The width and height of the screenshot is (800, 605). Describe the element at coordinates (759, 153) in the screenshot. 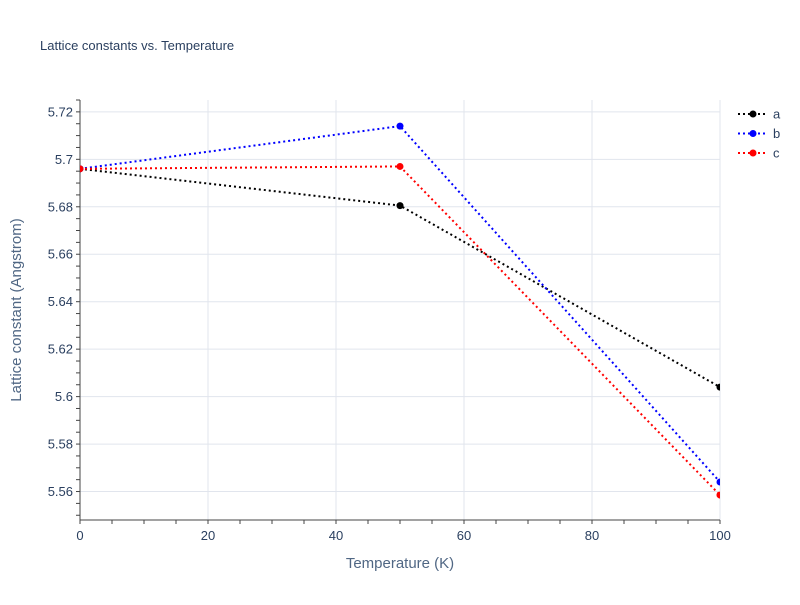

I see `legend-item-c: c` at that location.